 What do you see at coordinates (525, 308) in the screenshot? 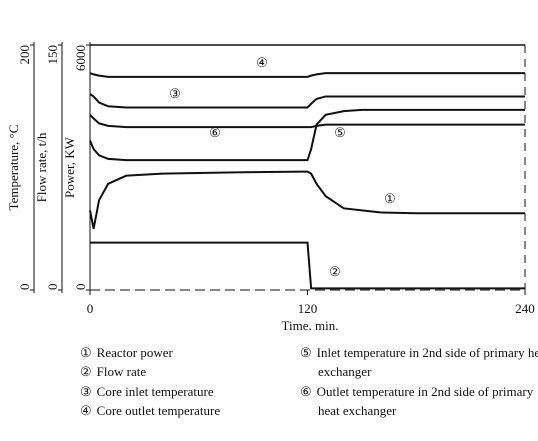
I see `x-tick-label: 240` at bounding box center [525, 308].